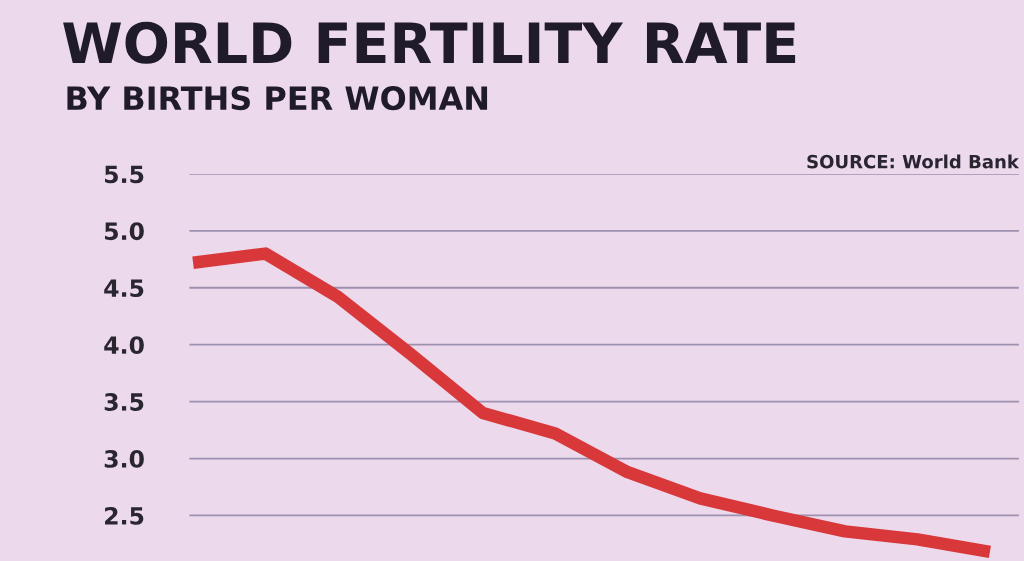 This screenshot has width=1024, height=561. I want to click on chart-subtitle: BY BIRTHS PER WOMAN, so click(277, 98).